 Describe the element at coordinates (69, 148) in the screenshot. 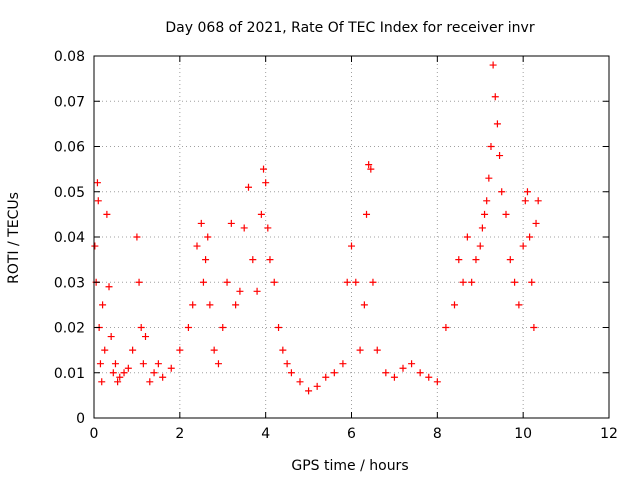

I see `y-tick-label: 0.06` at that location.